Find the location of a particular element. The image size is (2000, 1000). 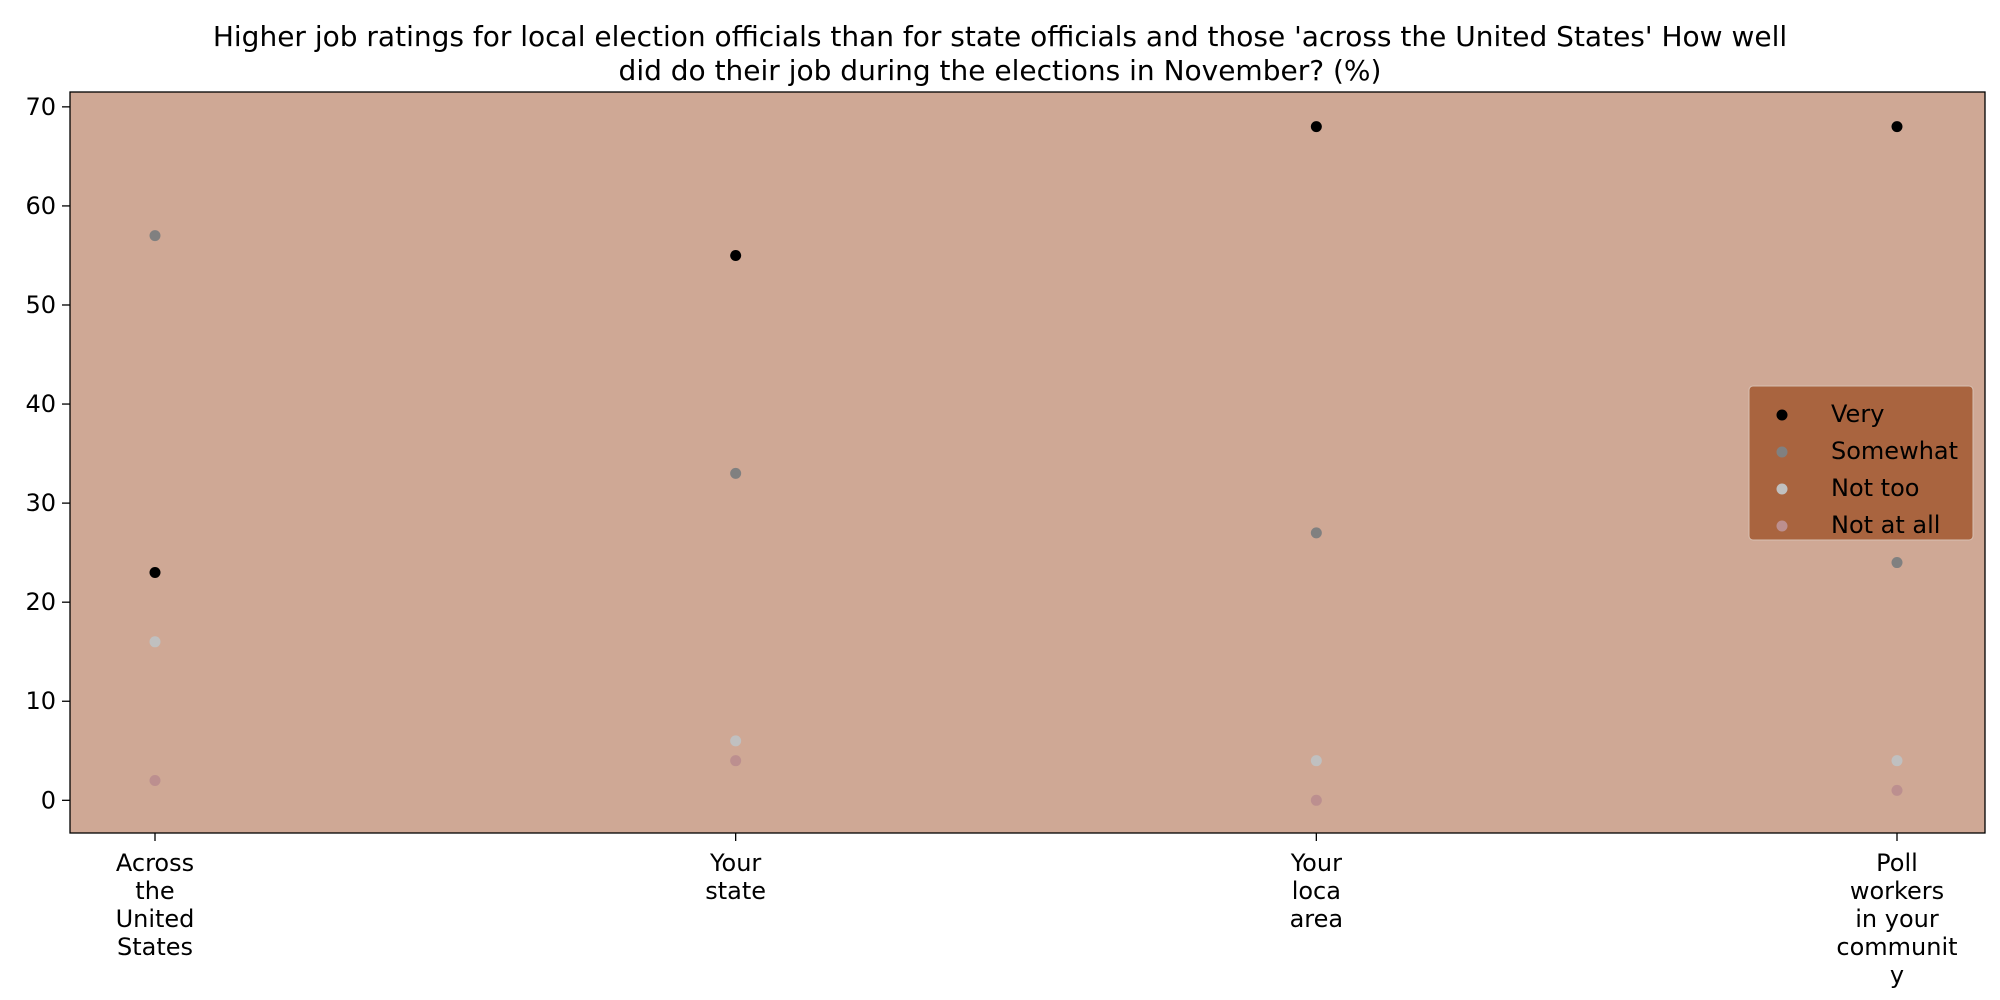

x-tick-label-line: state is located at coordinates (735, 891).